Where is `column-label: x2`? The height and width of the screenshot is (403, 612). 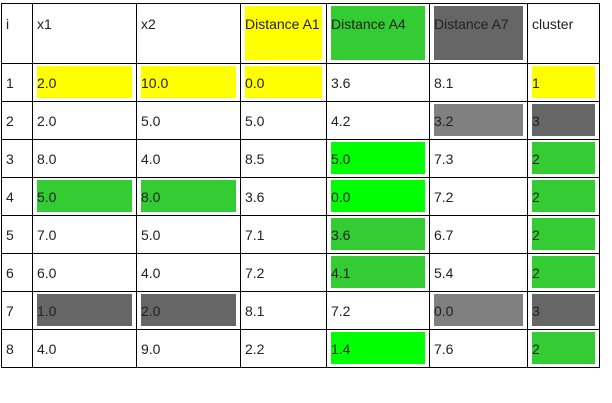 column-label: x2 is located at coordinates (148, 24).